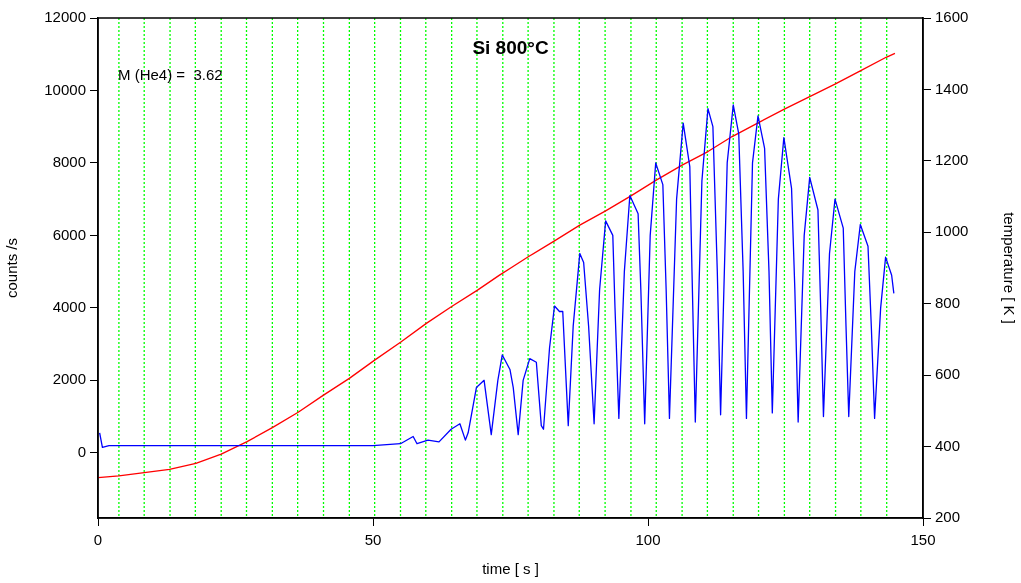 The width and height of the screenshot is (1021, 583). What do you see at coordinates (65, 17) in the screenshot?
I see `y-tick-label: 12000` at bounding box center [65, 17].